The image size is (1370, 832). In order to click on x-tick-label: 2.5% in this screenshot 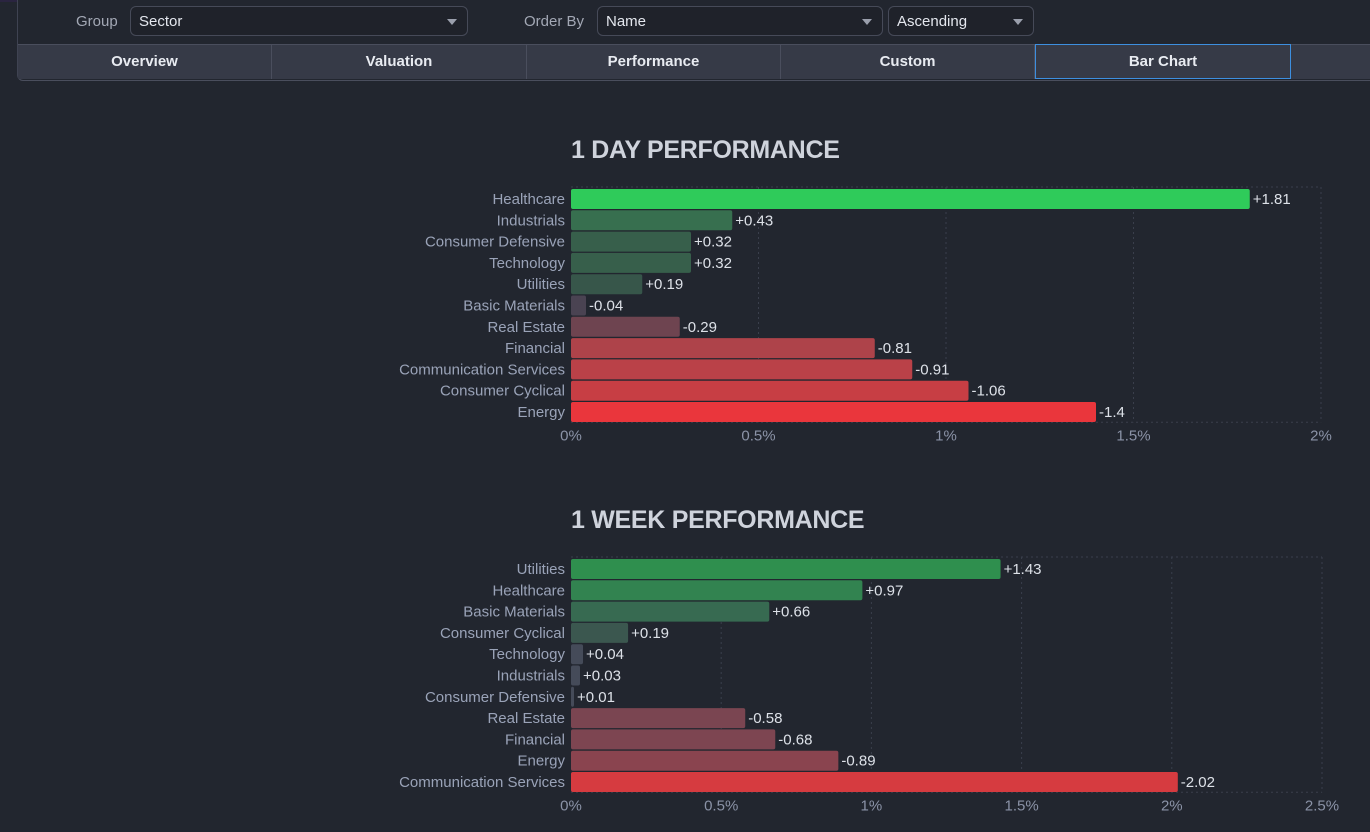, I will do `click(1322, 805)`.